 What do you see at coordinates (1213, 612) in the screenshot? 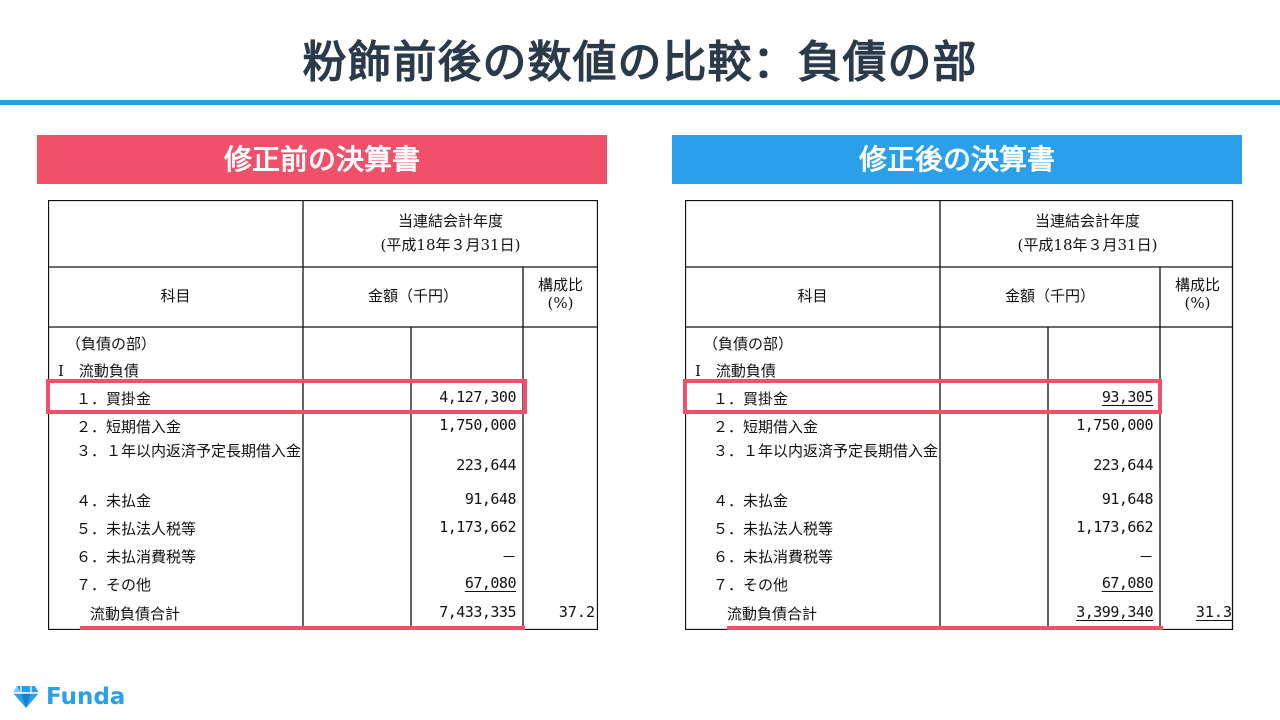
I see `total-ratio: 31.3` at bounding box center [1213, 612].